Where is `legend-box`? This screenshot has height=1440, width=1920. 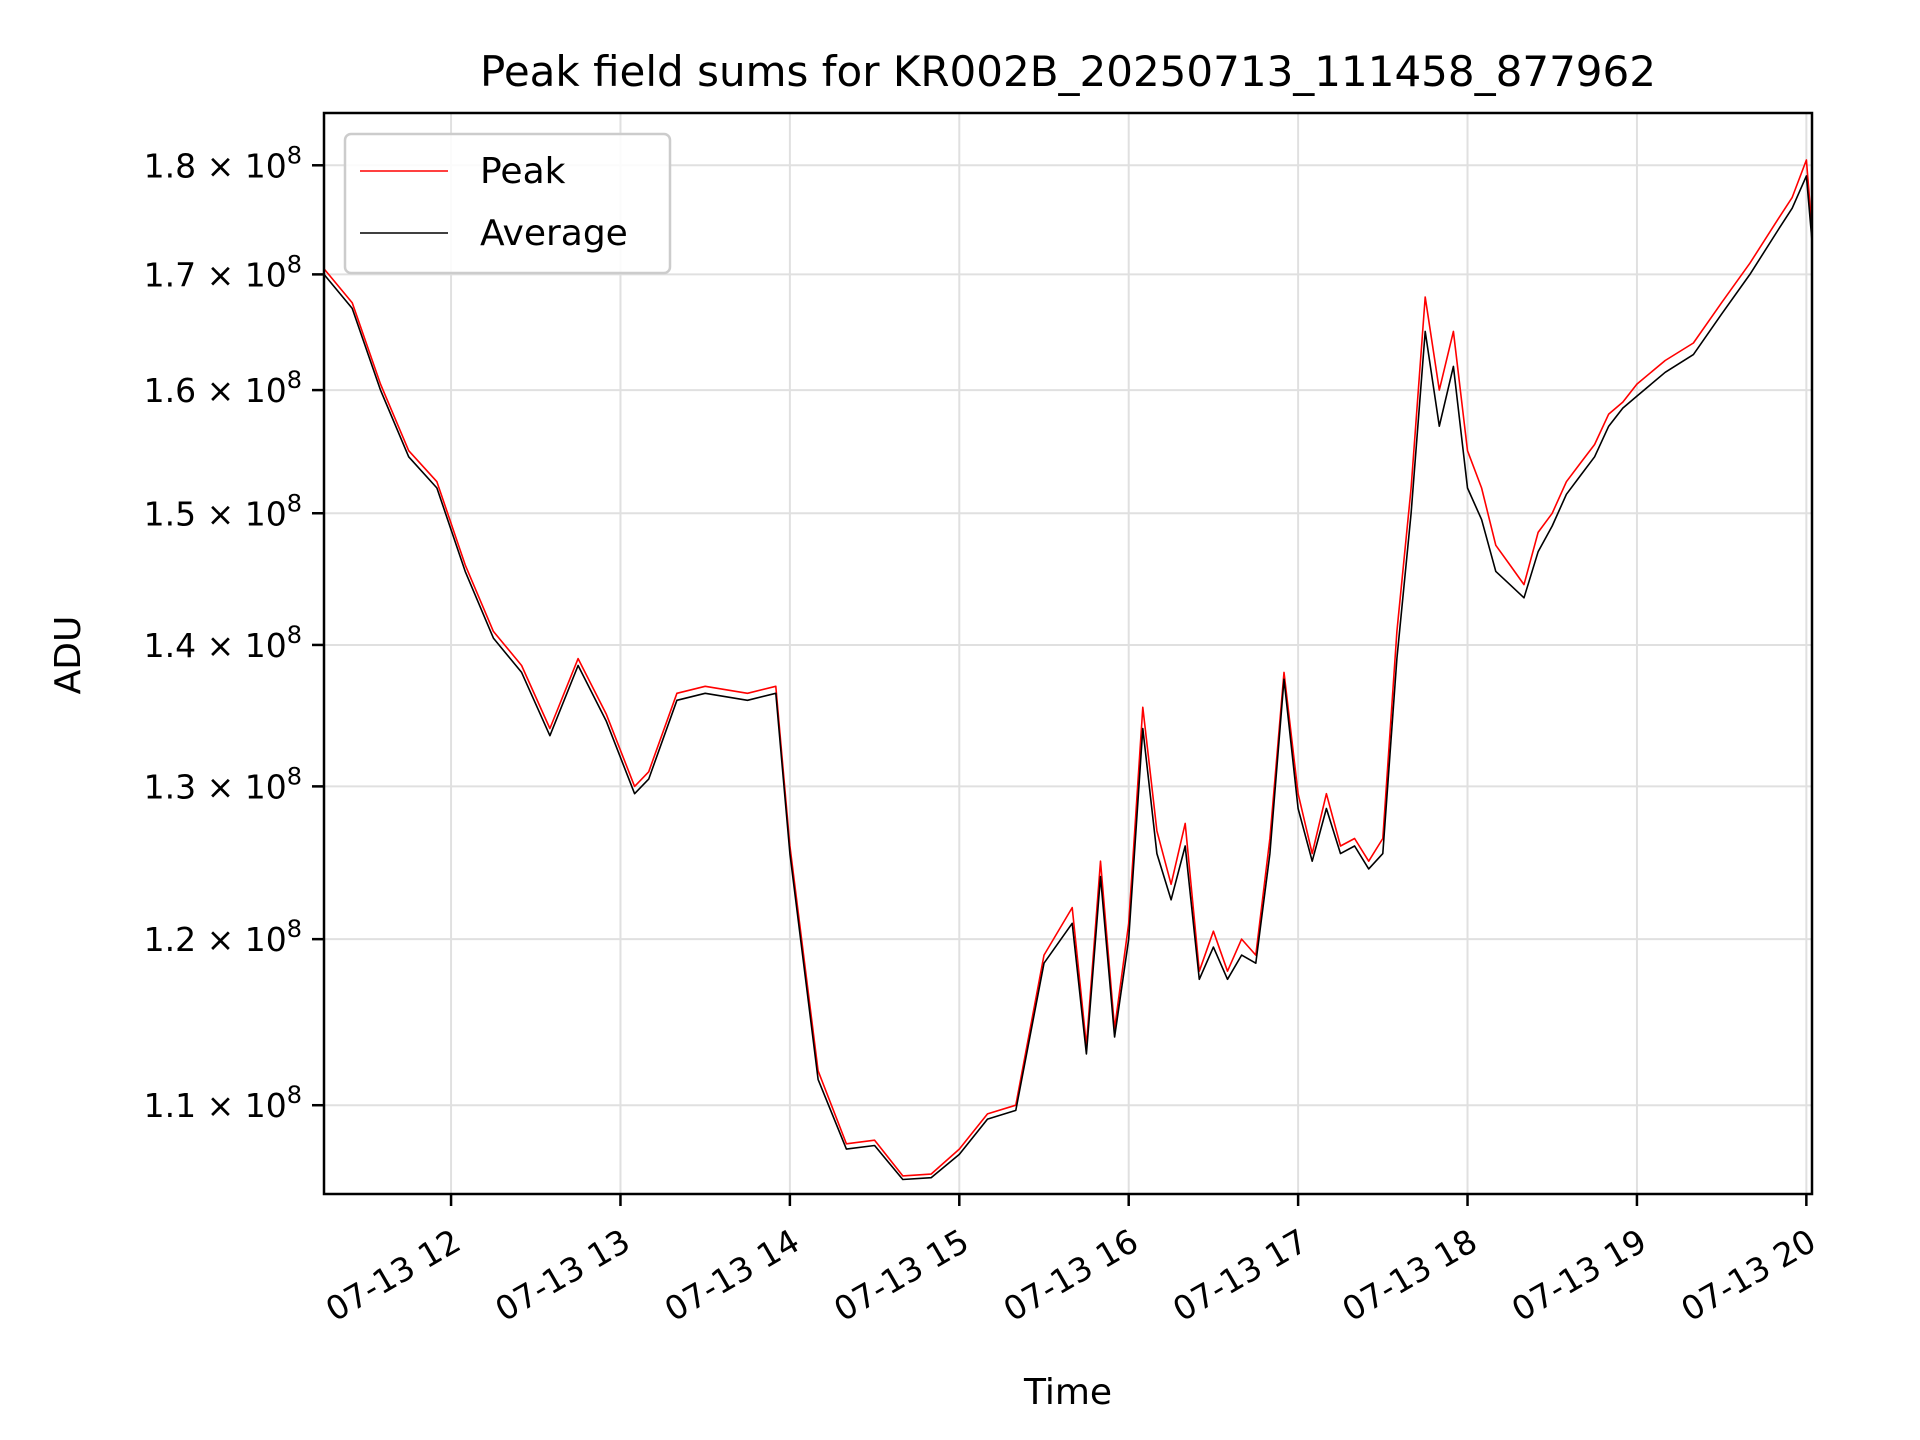
legend-box is located at coordinates (507, 203).